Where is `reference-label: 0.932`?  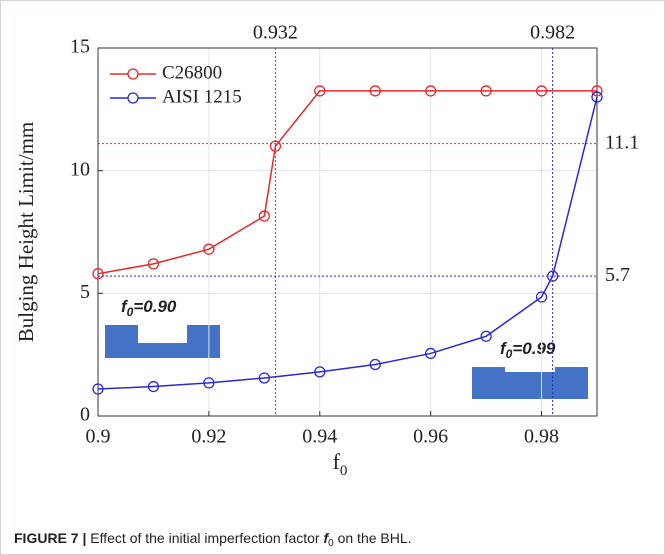 reference-label: 0.932 is located at coordinates (275, 33).